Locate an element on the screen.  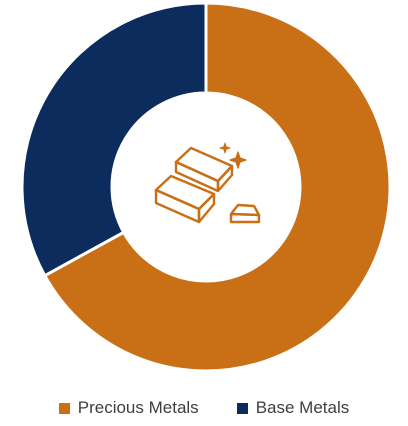
legend-label-base-metals: Base Metals is located at coordinates (302, 407).